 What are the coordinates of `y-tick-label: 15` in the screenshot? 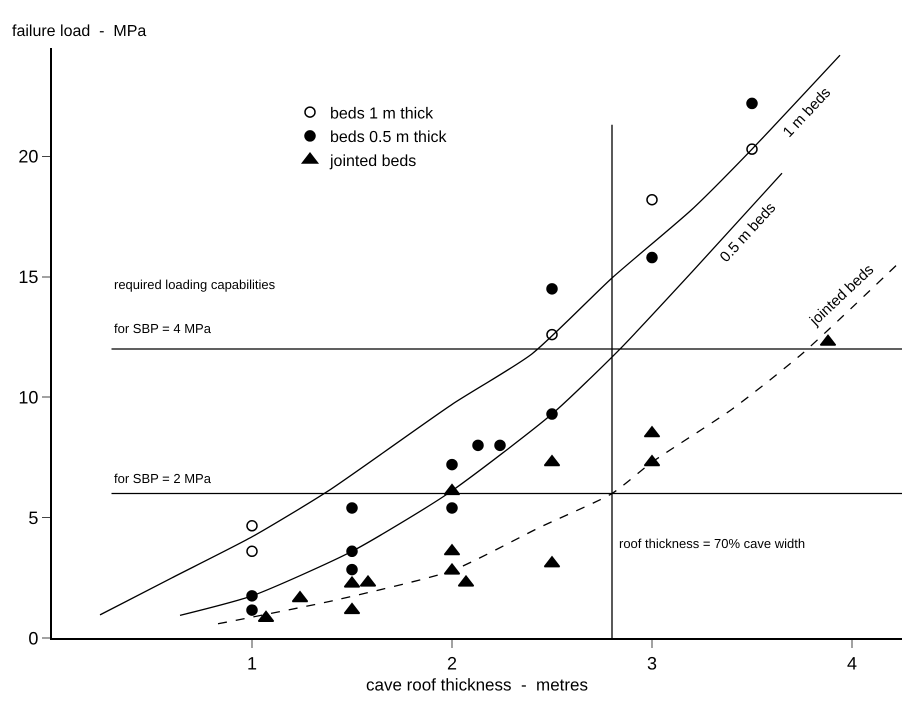 It's located at (28, 277).